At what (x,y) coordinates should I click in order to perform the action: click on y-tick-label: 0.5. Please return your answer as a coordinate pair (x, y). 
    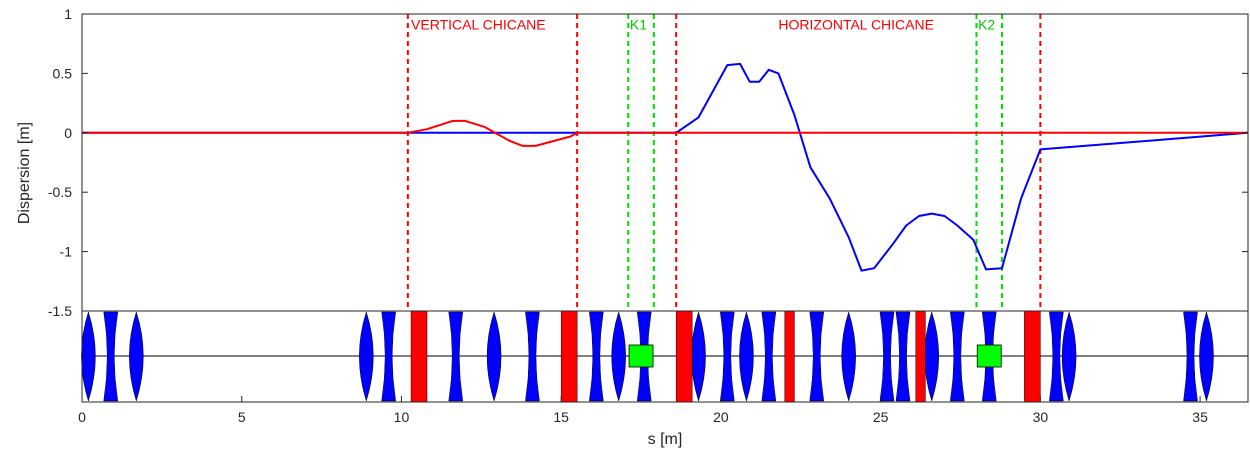
    Looking at the image, I should click on (63, 73).